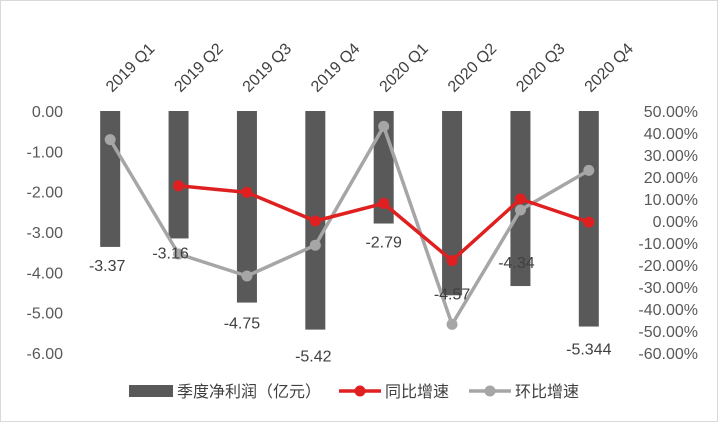  Describe the element at coordinates (45, 152) in the screenshot. I see `left-tick-label: -1.00` at that location.